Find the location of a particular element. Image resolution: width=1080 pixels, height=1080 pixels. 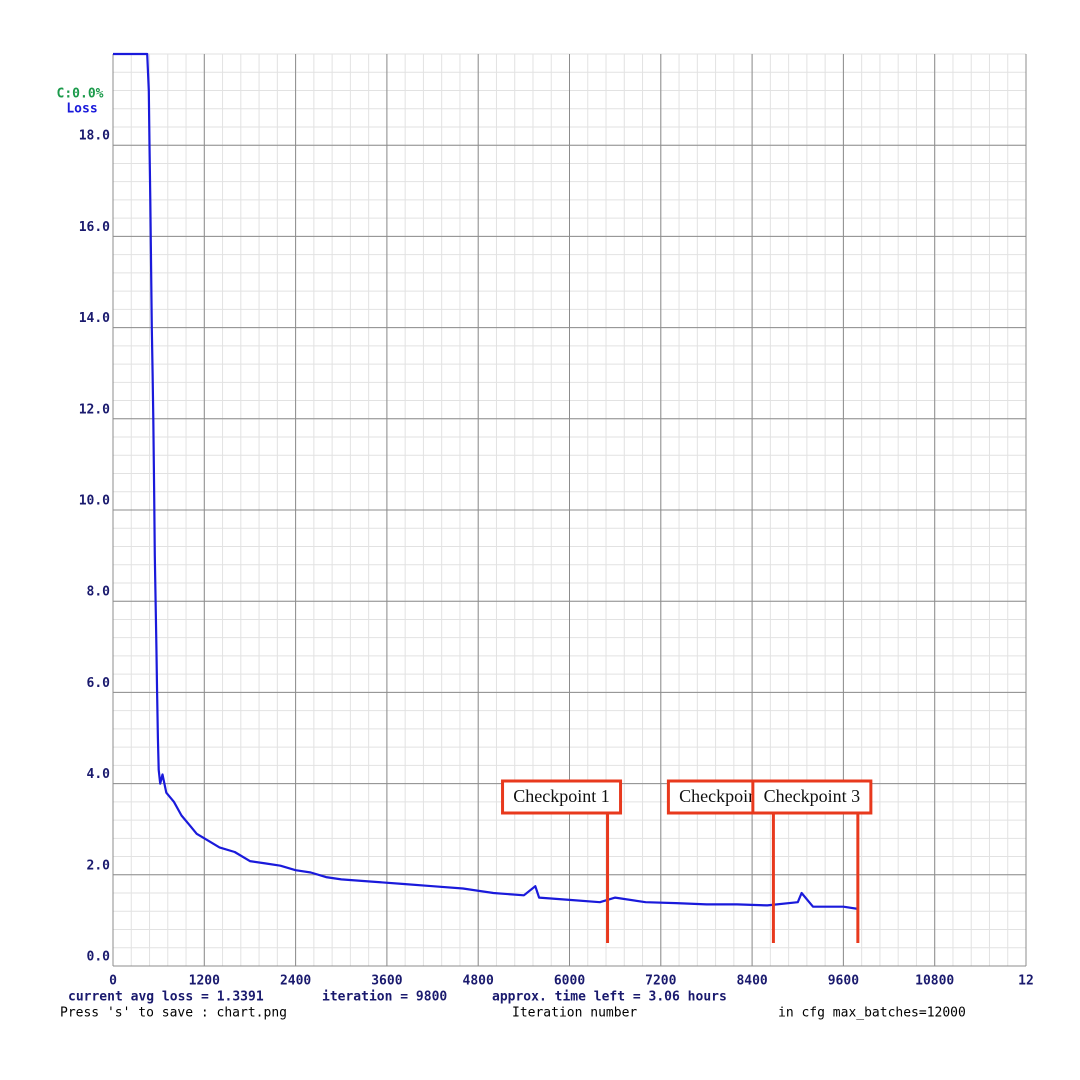

checkpoint-label: Checkpoint 3 is located at coordinates (812, 796).